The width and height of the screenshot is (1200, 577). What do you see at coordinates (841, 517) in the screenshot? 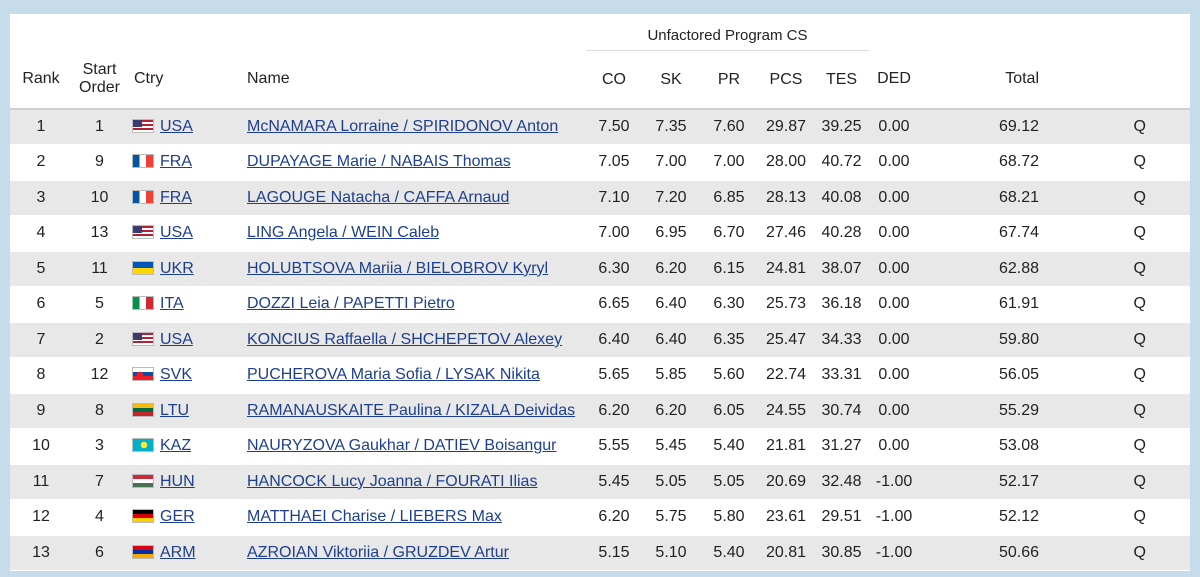
I see `tes-cell: 29.51` at bounding box center [841, 517].